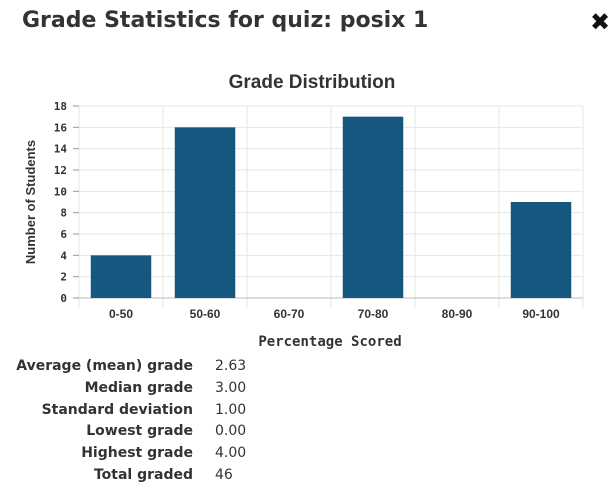  I want to click on stat-value: 1.00, so click(231, 409).